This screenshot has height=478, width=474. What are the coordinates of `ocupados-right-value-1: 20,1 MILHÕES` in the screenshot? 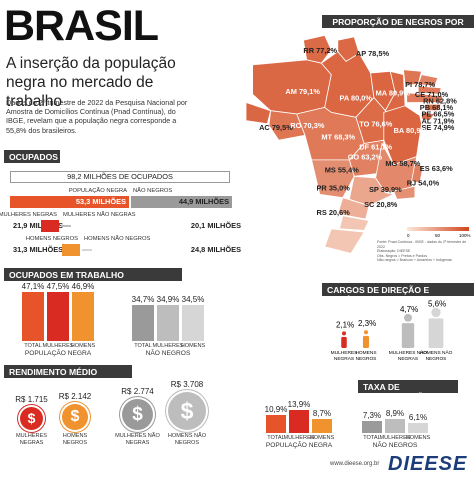 It's located at (215, 225).